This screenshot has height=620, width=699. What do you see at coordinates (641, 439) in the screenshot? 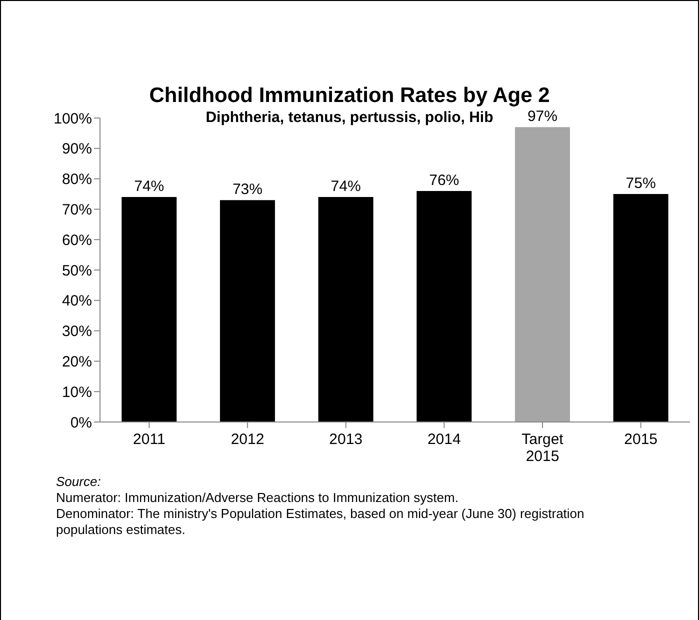
I see `x-tick-label: 2015` at bounding box center [641, 439].